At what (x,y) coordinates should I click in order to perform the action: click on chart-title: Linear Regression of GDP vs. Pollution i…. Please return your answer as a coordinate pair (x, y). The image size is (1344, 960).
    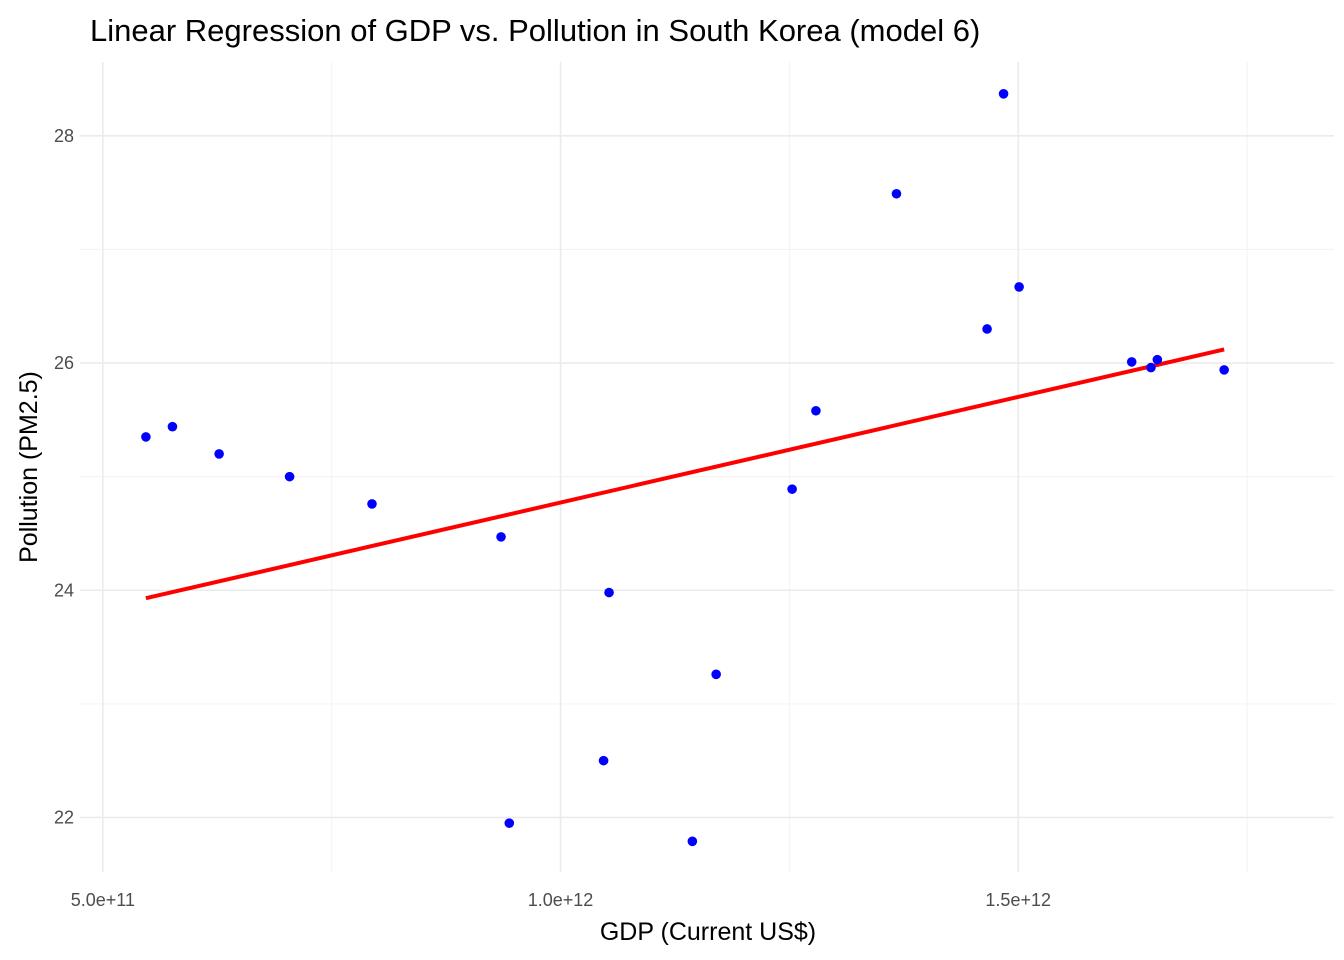
    Looking at the image, I should click on (535, 30).